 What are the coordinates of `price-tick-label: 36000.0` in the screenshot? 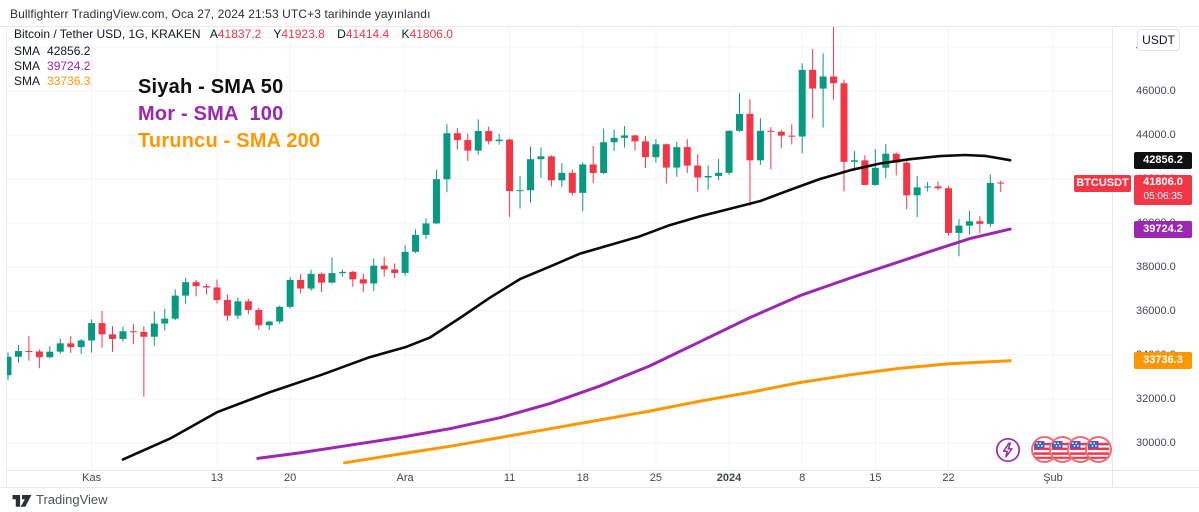 It's located at (1156, 311).